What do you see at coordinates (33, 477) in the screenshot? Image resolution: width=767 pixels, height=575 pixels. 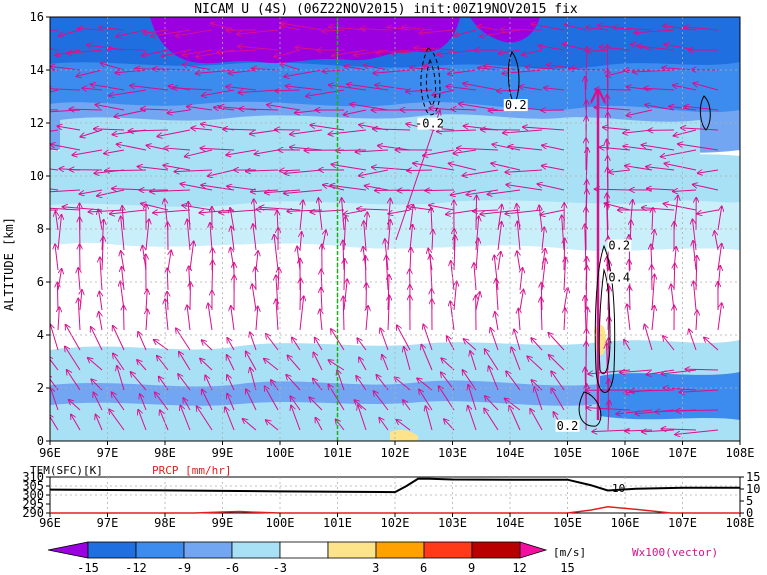 I see `surface-left-tick-label: 310` at bounding box center [33, 477].